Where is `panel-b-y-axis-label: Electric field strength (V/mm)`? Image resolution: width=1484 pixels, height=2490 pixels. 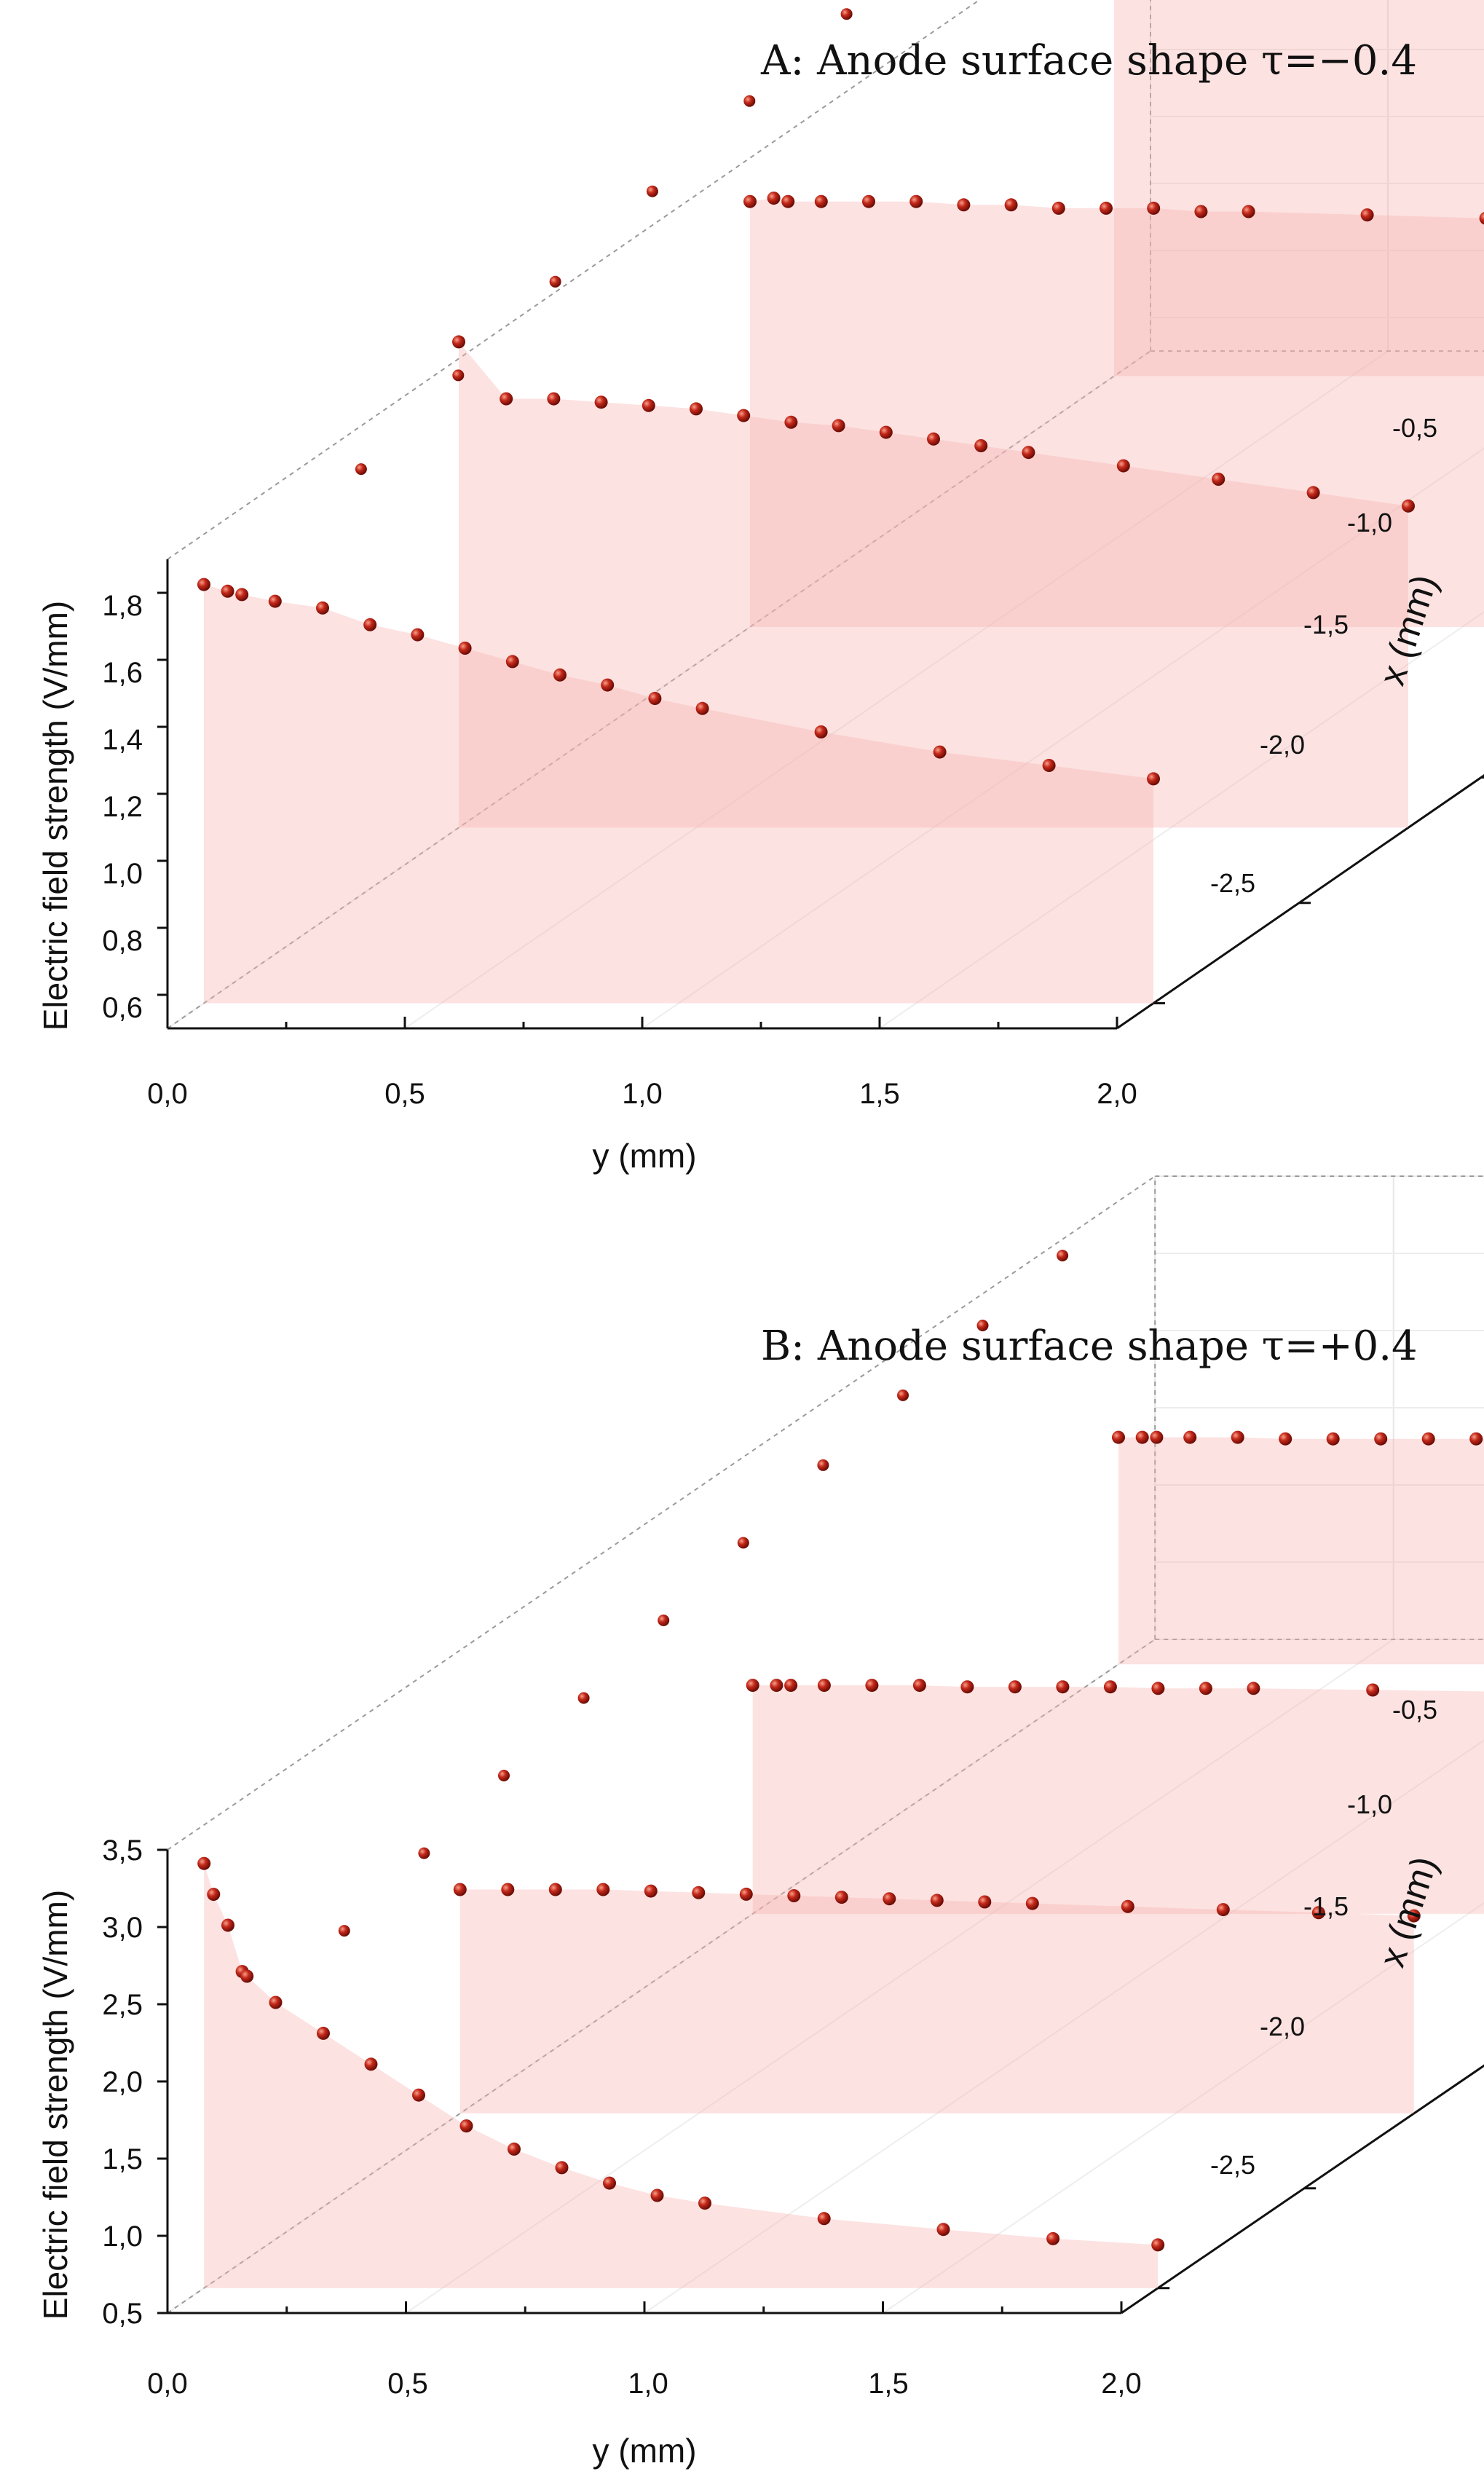 panel-b-y-axis-label: Electric field strength (V/mm) is located at coordinates (55, 2105).